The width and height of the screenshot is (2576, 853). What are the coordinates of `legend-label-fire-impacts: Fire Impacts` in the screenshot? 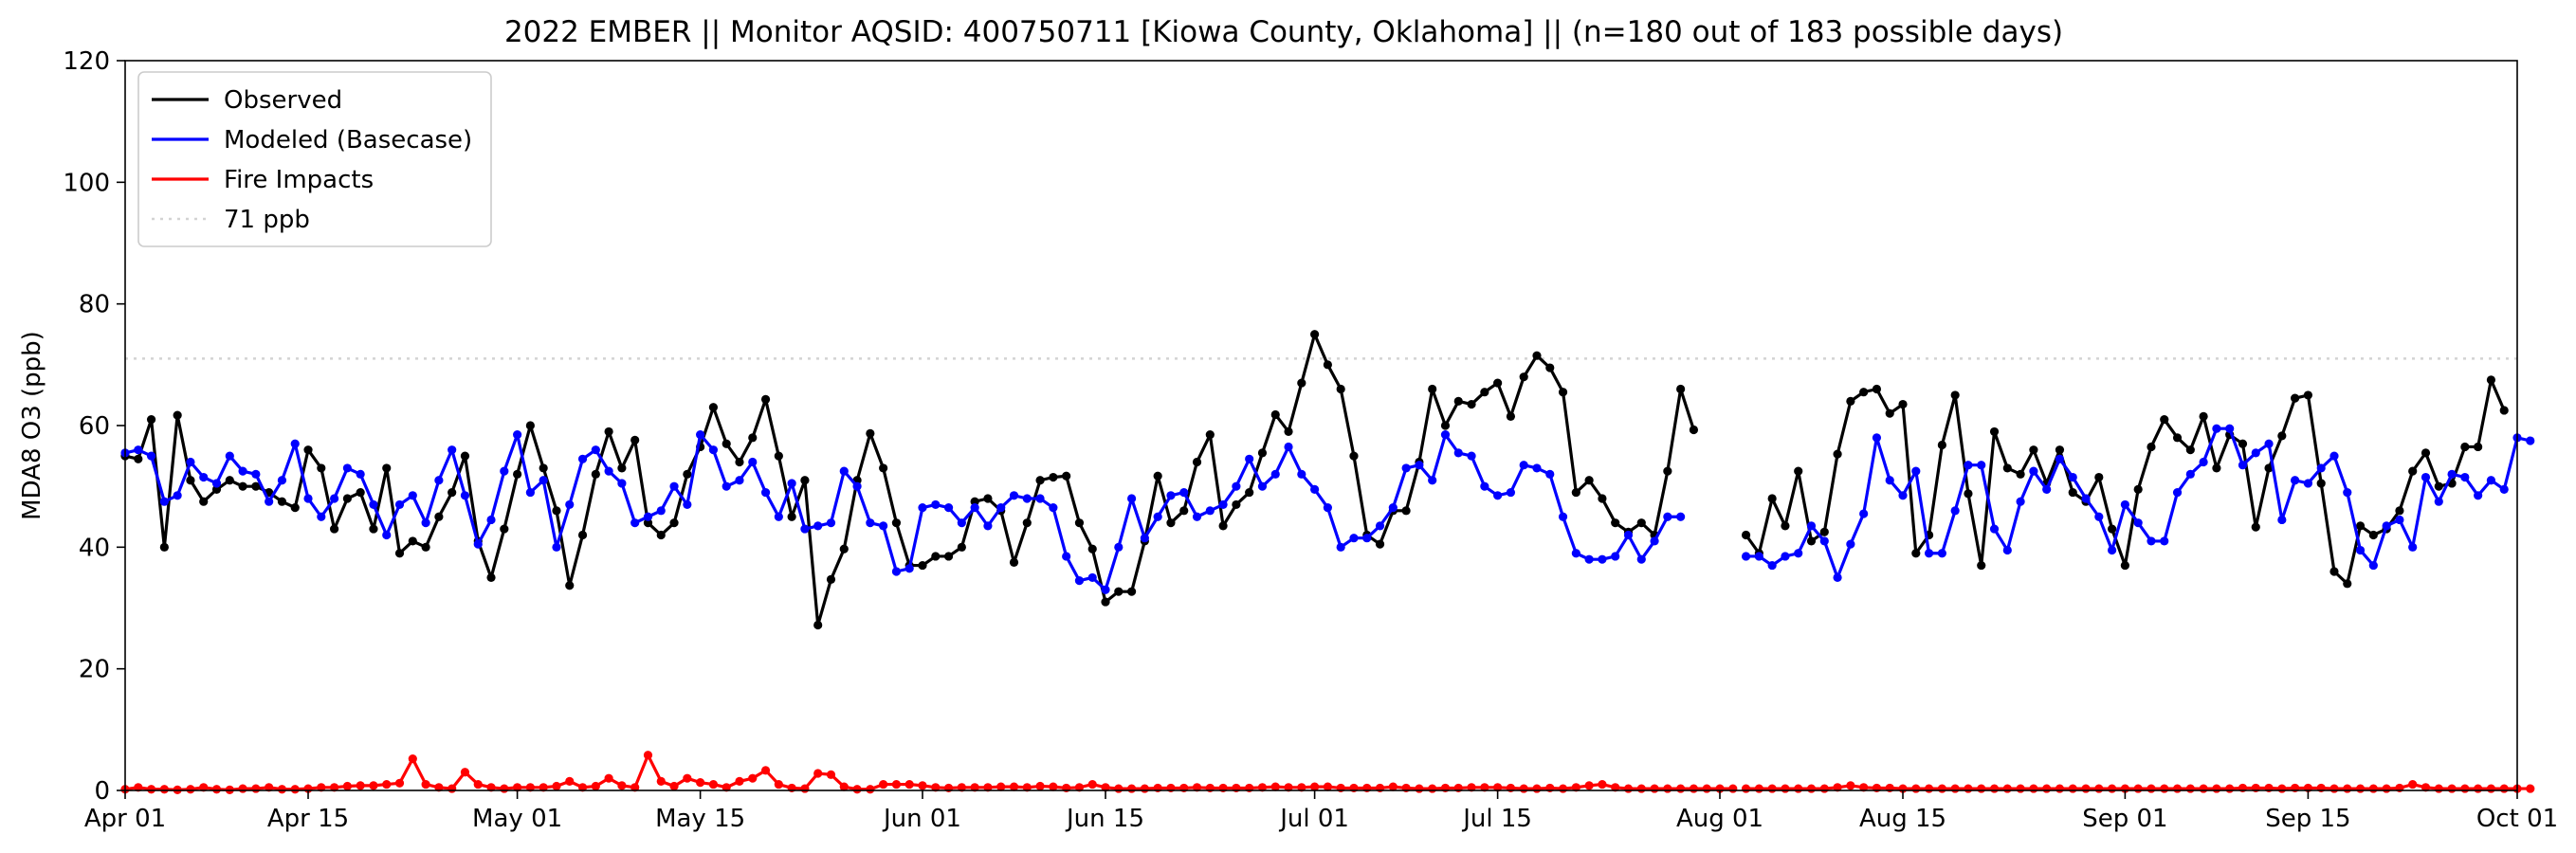 It's located at (299, 180).